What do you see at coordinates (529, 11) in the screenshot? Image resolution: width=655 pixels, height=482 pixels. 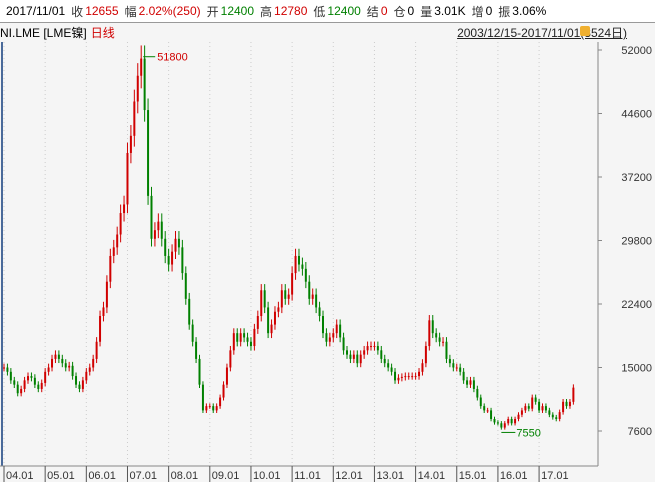 I see `amplitude-value: 3.06%` at bounding box center [529, 11].